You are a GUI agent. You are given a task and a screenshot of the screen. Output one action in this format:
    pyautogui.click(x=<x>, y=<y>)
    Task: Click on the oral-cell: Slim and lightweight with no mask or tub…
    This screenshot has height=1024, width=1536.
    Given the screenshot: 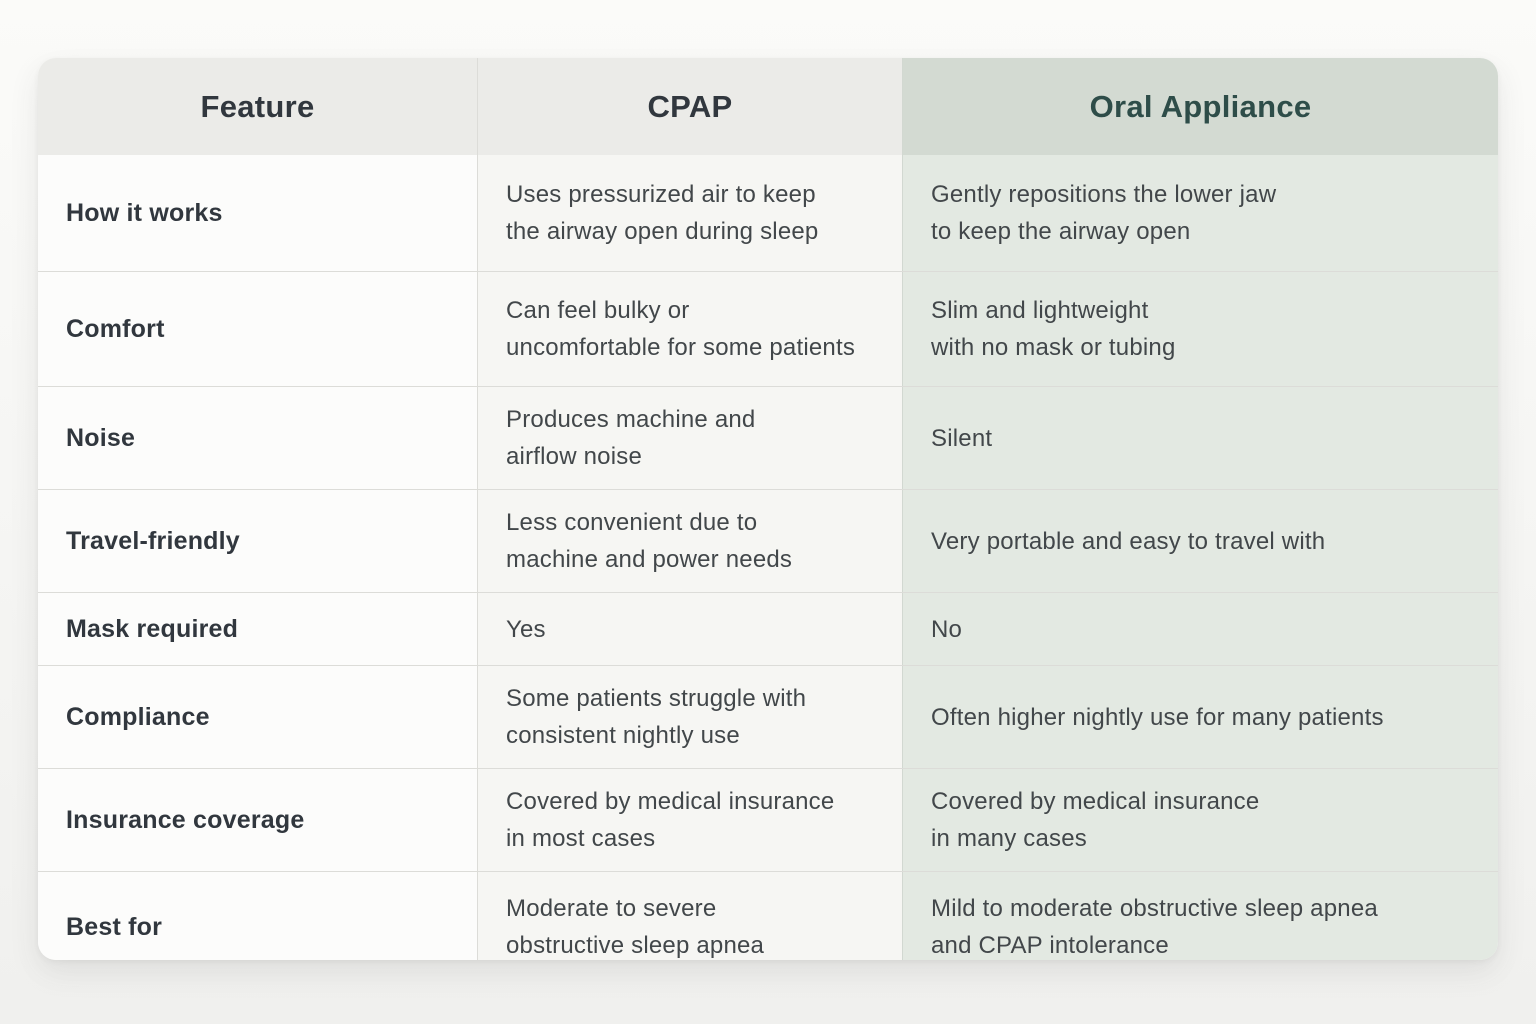 What is the action you would take?
    pyautogui.click(x=1200, y=329)
    